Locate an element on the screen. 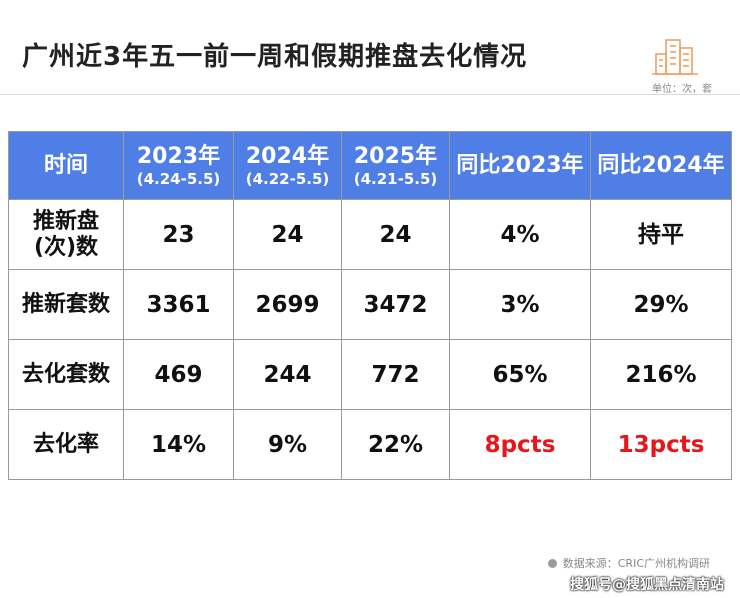  table-cell: 14% is located at coordinates (178, 444).